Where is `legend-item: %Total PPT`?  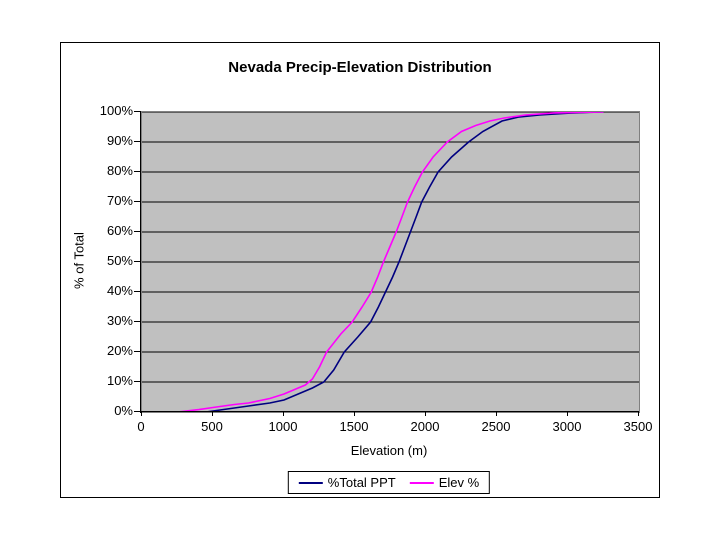
legend-item: %Total PPT is located at coordinates (347, 482).